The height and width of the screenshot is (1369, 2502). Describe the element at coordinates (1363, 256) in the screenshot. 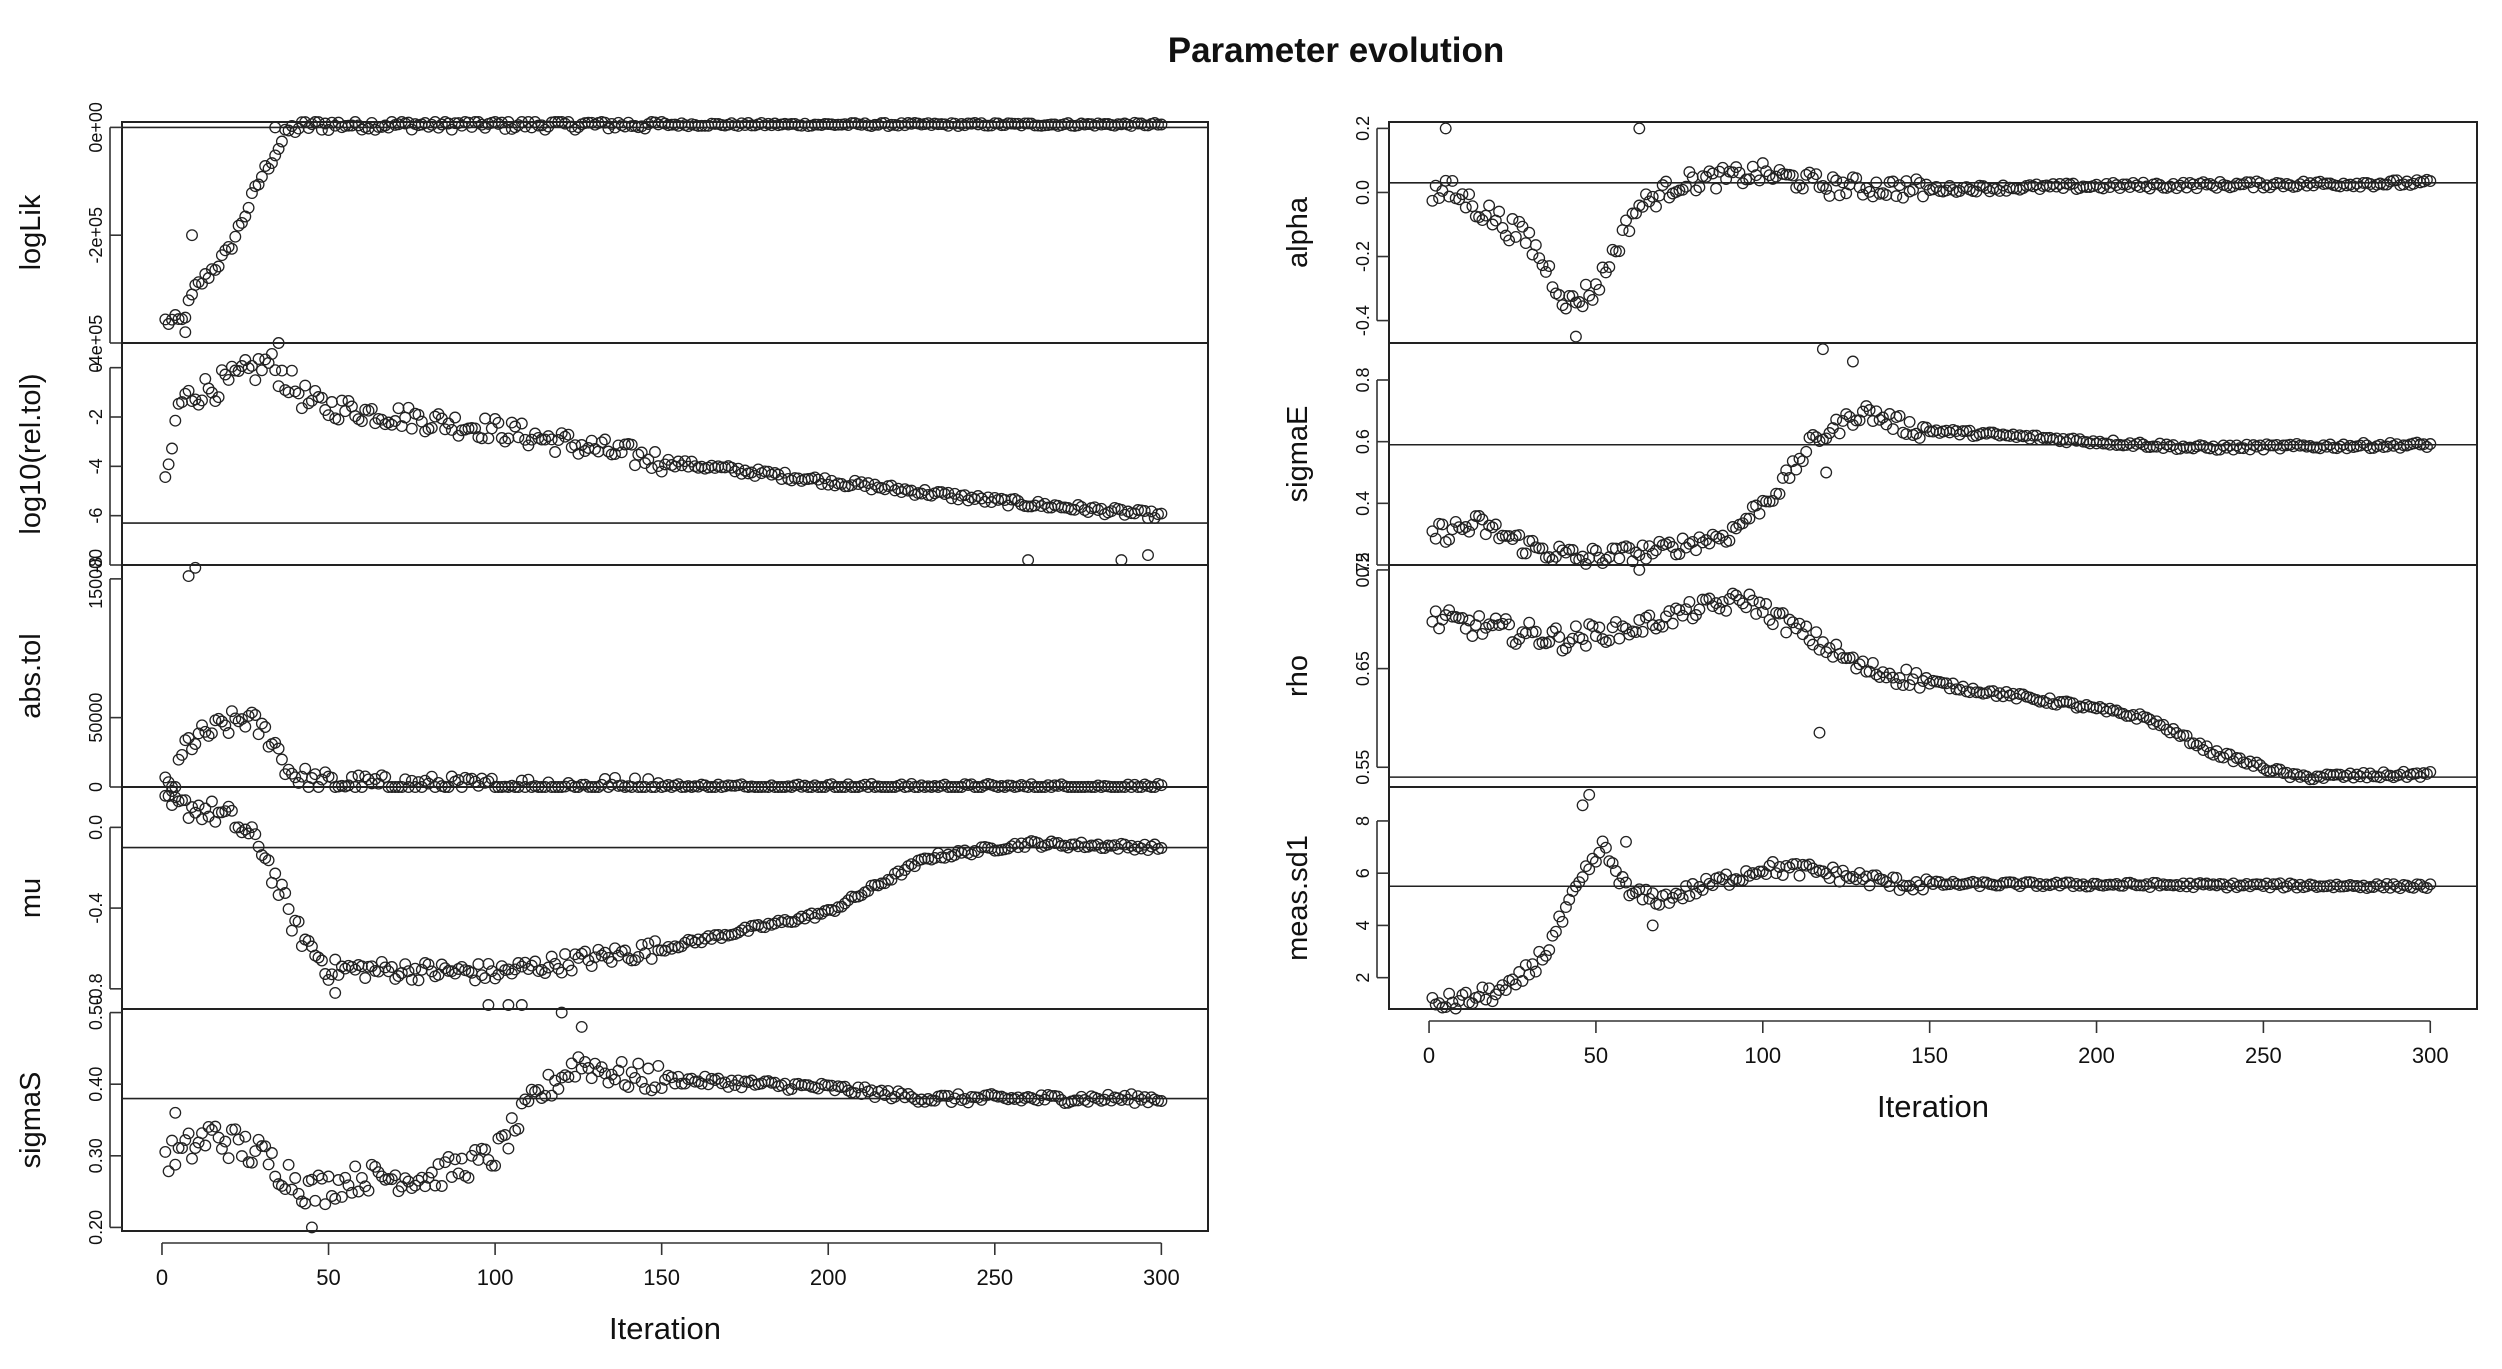

I see `y-tick-label: -0.2` at that location.